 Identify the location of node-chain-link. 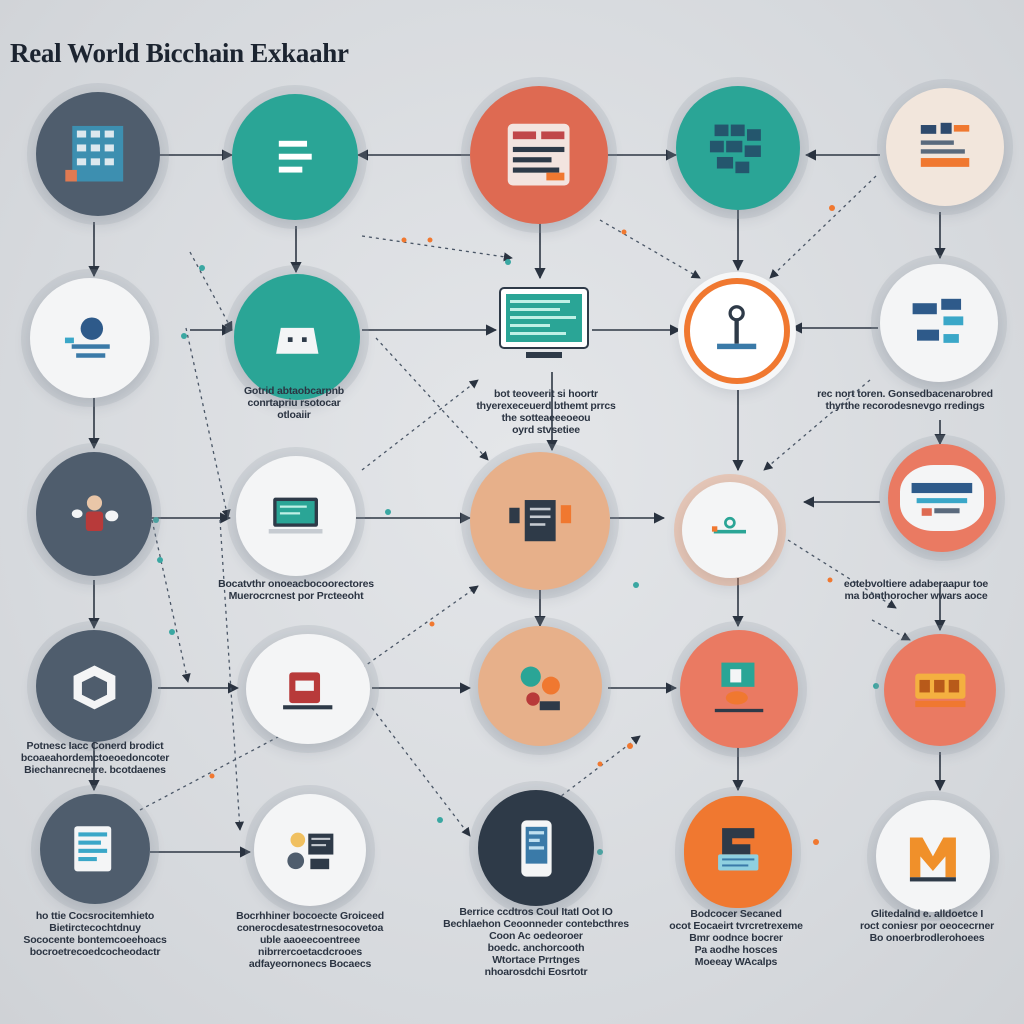
(730, 530).